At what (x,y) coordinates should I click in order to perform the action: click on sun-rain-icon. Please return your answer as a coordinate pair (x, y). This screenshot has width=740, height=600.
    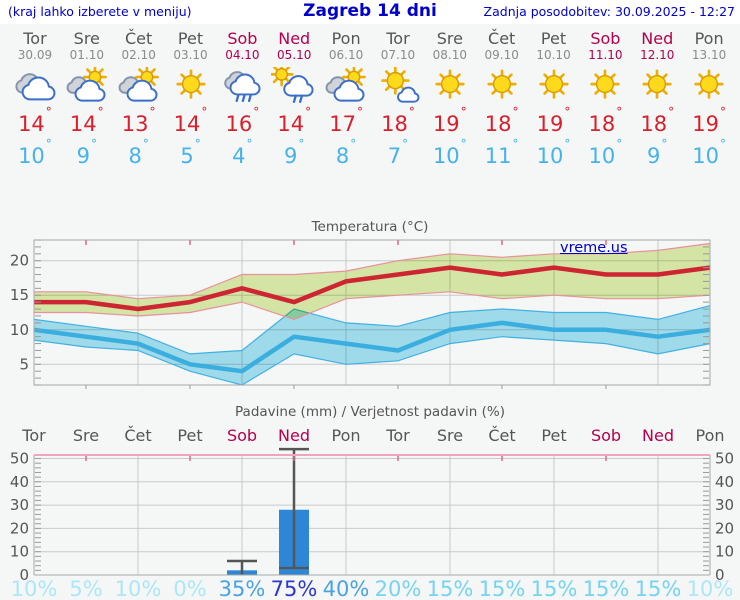
    Looking at the image, I should click on (291, 82).